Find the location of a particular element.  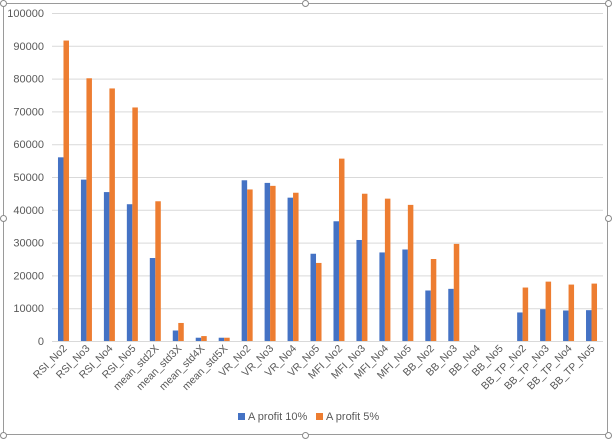

bar-profit-5-mean-std4x is located at coordinates (204, 338).